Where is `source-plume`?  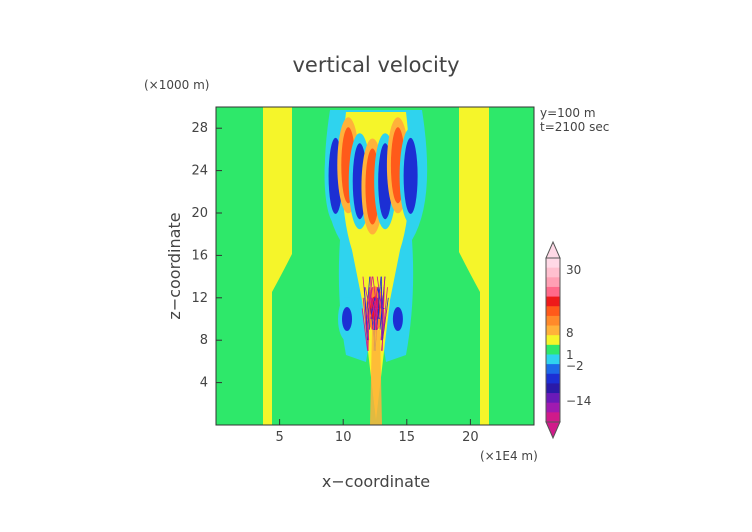
source-plume is located at coordinates (376, 377).